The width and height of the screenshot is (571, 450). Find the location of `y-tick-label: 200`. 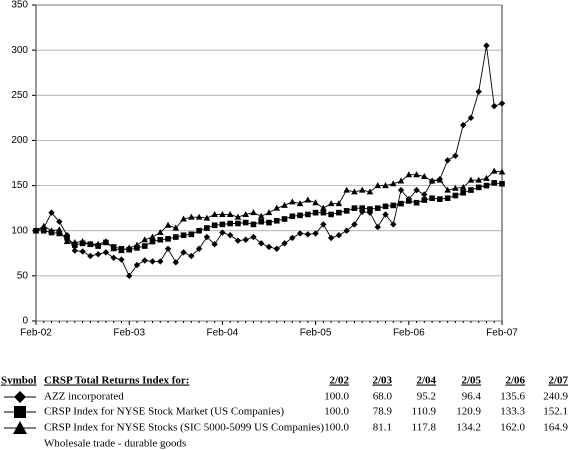

y-tick-label: 200 is located at coordinates (19, 140).